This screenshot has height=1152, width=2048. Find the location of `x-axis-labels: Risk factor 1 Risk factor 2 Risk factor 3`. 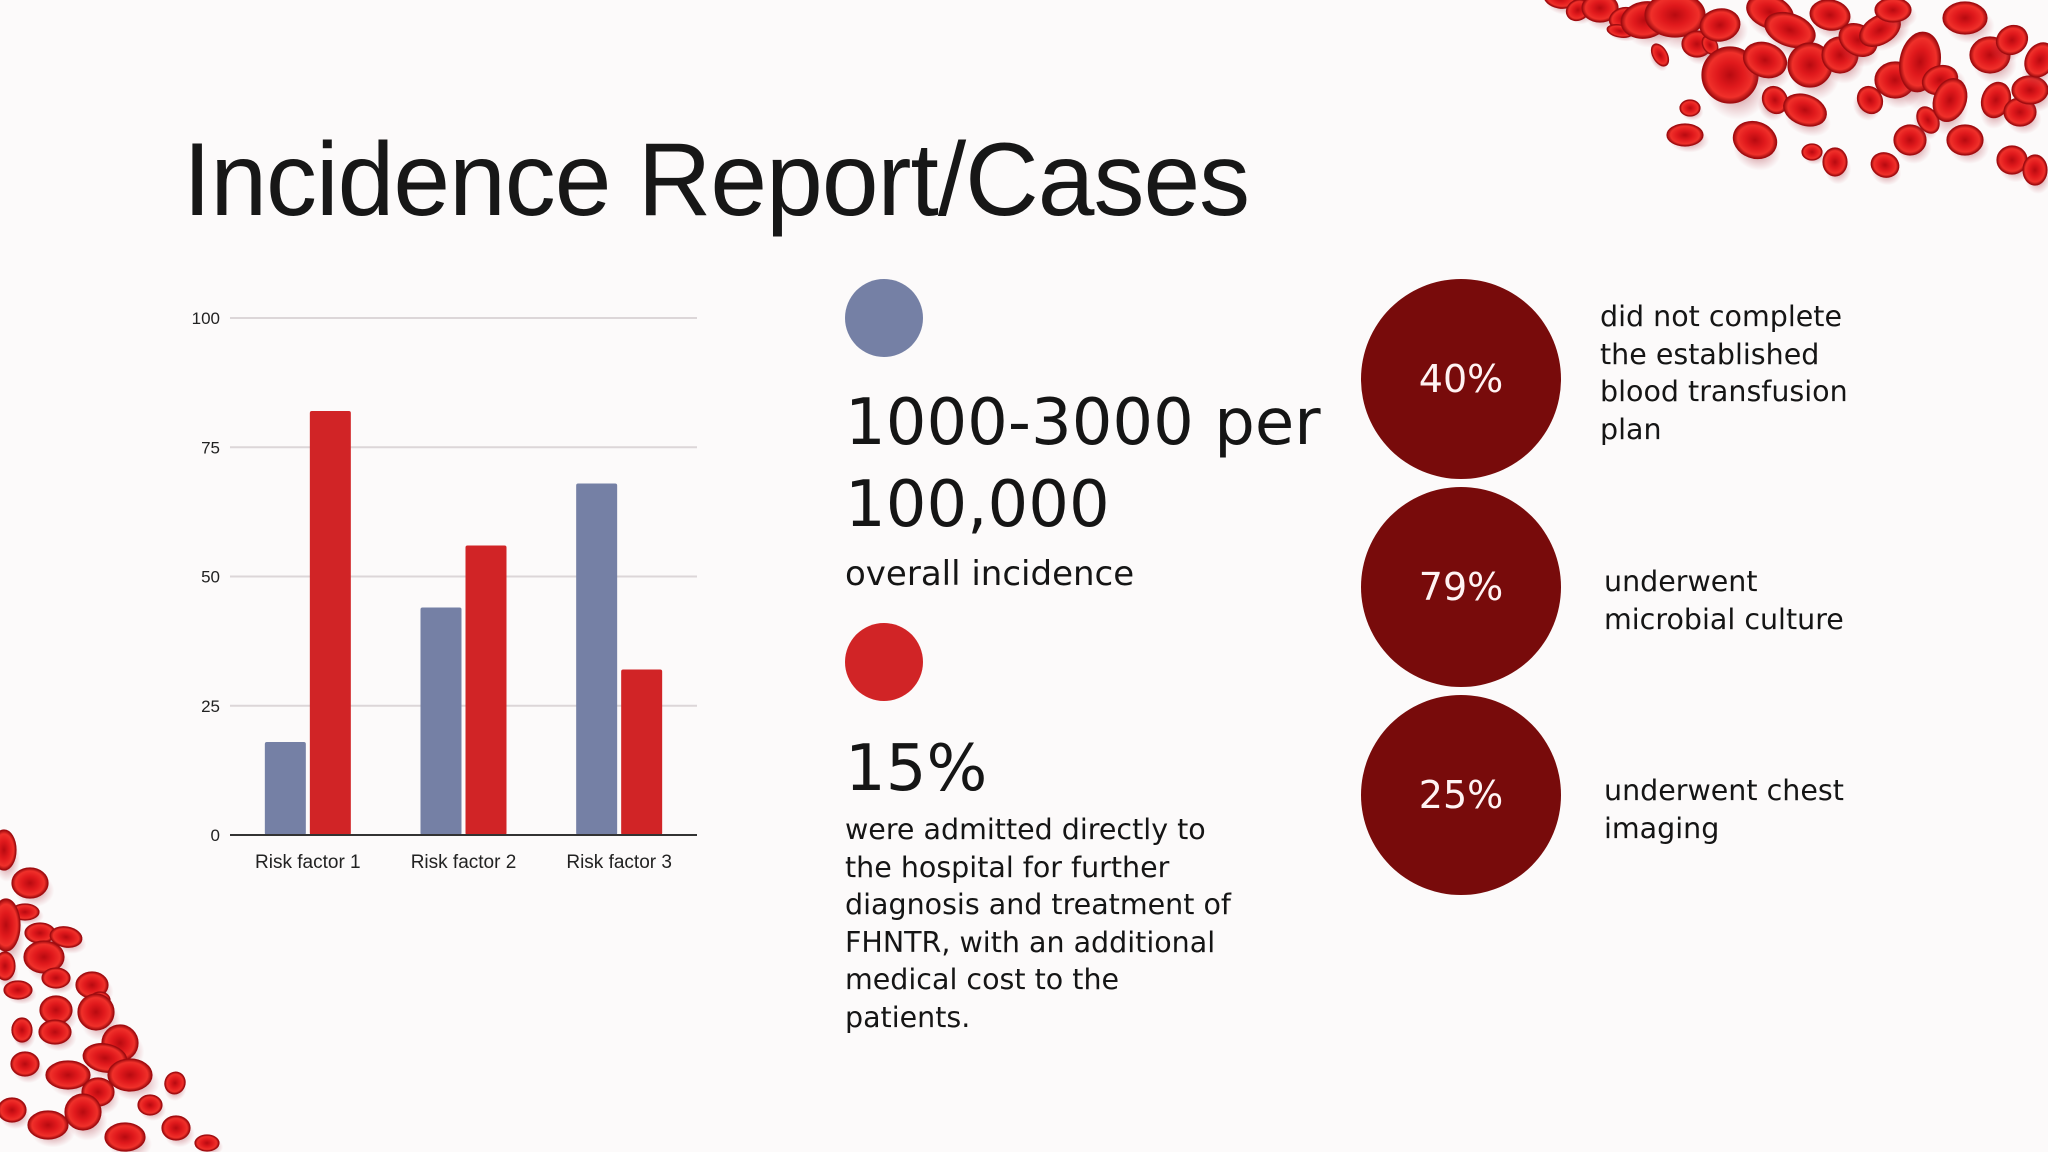

x-axis-labels: Risk factor 1 Risk factor 2 Risk factor 3 is located at coordinates (463, 862).